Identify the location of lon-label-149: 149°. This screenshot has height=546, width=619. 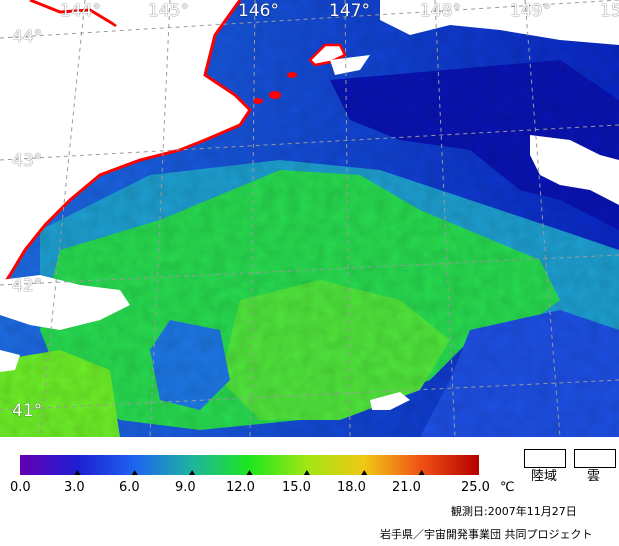
(530, 11).